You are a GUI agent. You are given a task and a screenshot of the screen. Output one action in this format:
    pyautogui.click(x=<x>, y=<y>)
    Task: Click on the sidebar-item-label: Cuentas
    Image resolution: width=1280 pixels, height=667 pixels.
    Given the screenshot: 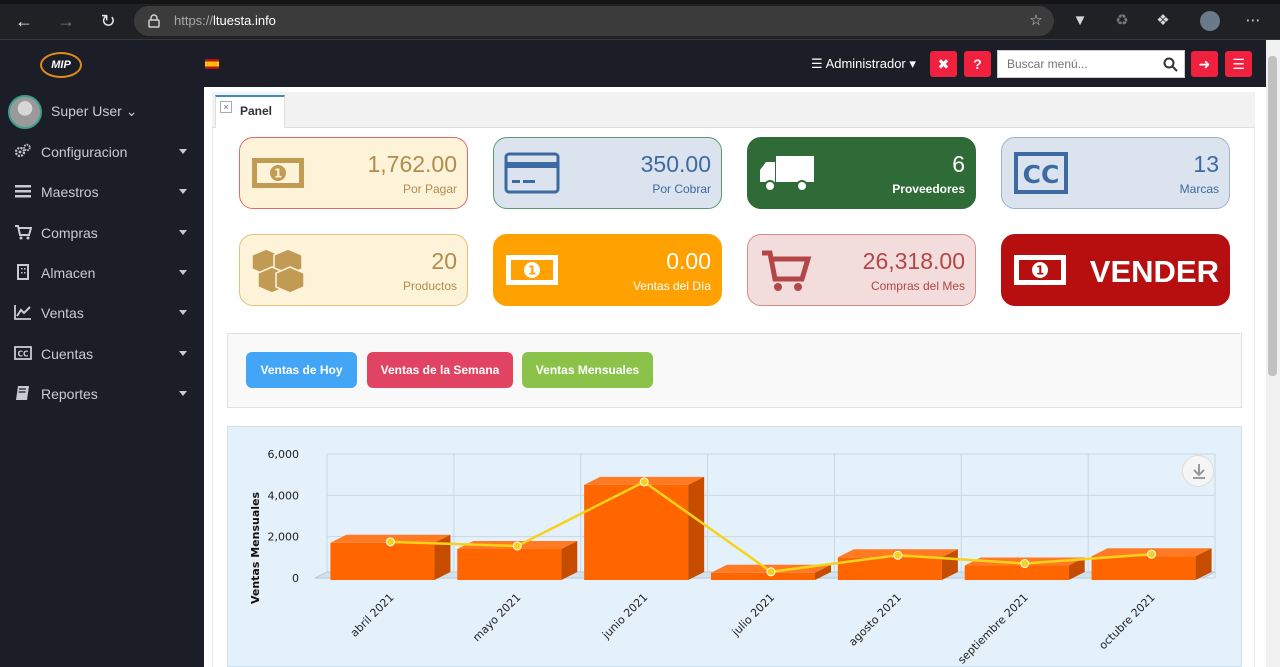 What is the action you would take?
    pyautogui.click(x=67, y=354)
    